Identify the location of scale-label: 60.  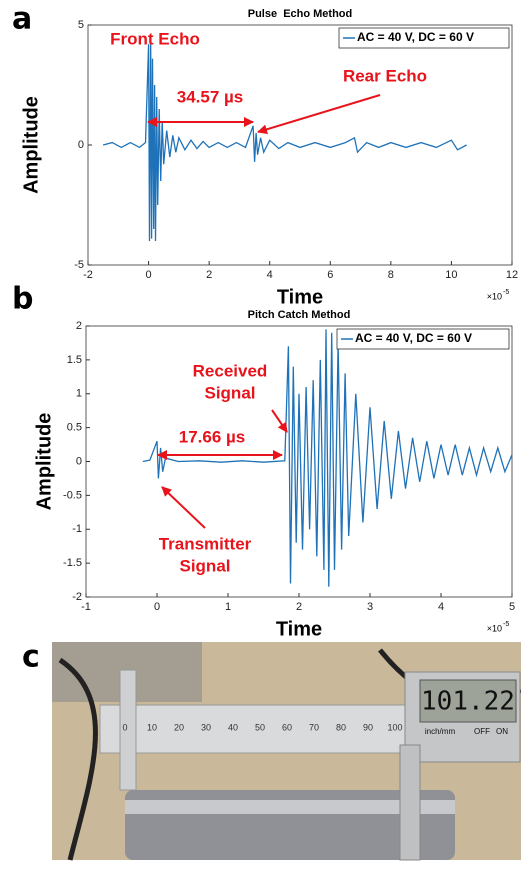
(287, 727).